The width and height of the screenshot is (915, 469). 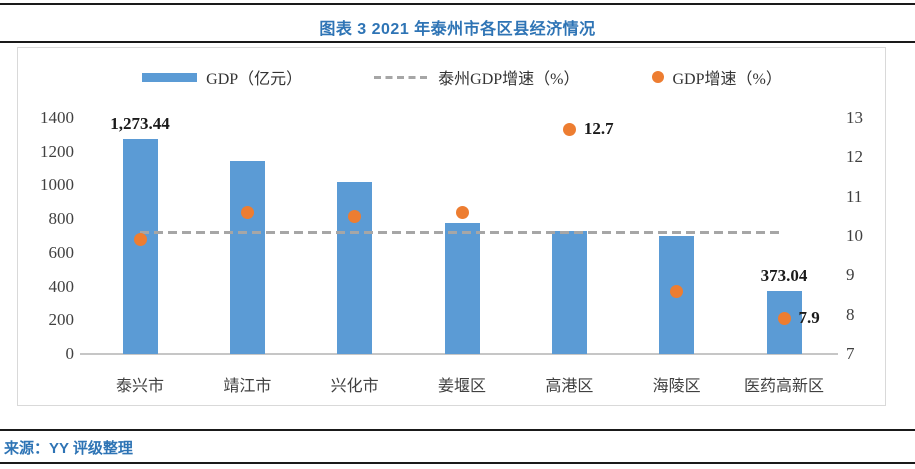 I want to click on legend-label: 泰州GDP增速（%）, so click(x=509, y=79).